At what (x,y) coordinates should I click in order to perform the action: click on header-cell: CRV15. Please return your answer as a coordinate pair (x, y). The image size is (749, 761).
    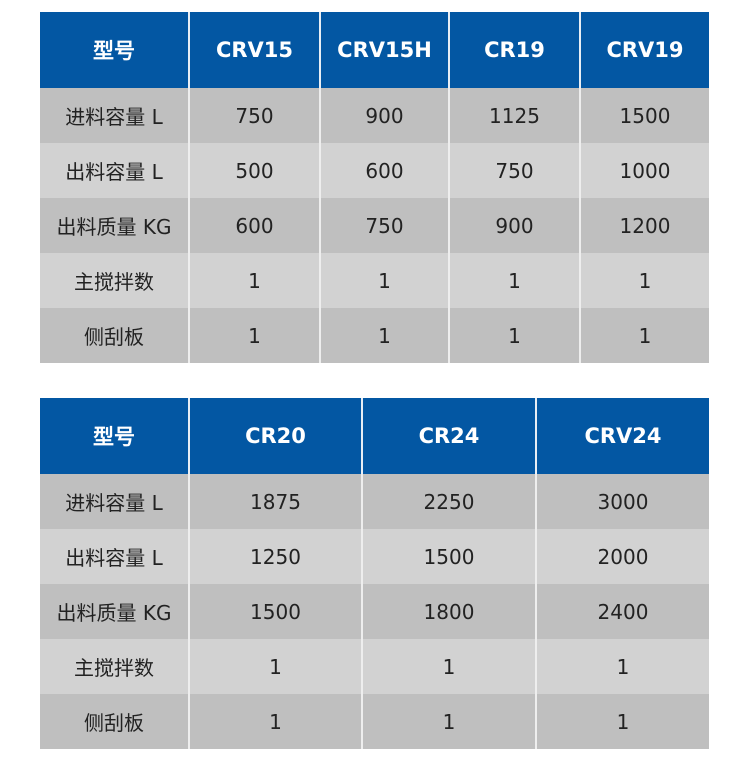
    Looking at the image, I should click on (254, 50).